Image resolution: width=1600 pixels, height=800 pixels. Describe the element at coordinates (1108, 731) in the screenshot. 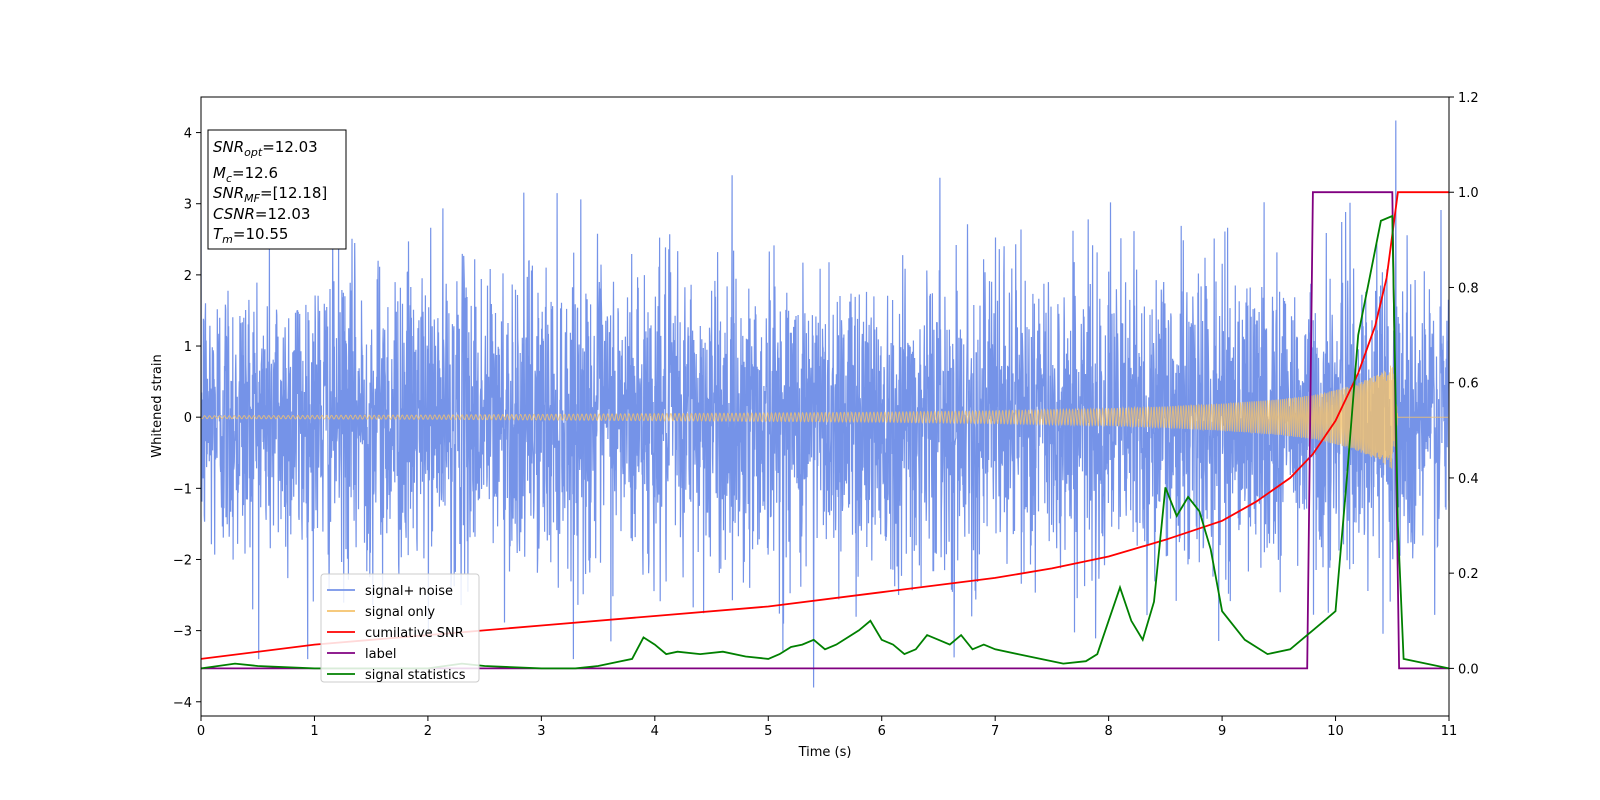

I see `x-tick-label: 8` at that location.